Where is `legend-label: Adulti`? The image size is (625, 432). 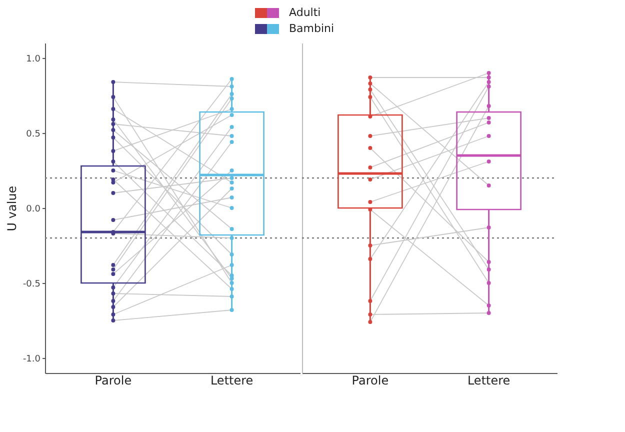 legend-label: Adulti is located at coordinates (305, 12).